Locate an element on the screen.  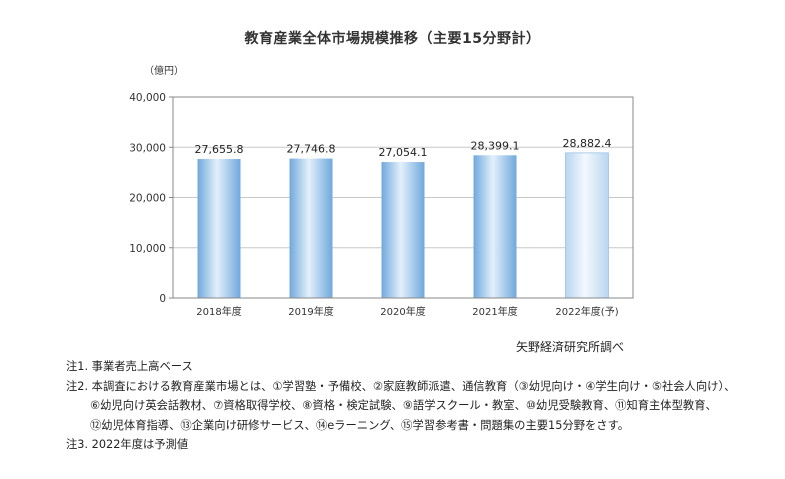
x-category-label: 2020年度 is located at coordinates (402, 311).